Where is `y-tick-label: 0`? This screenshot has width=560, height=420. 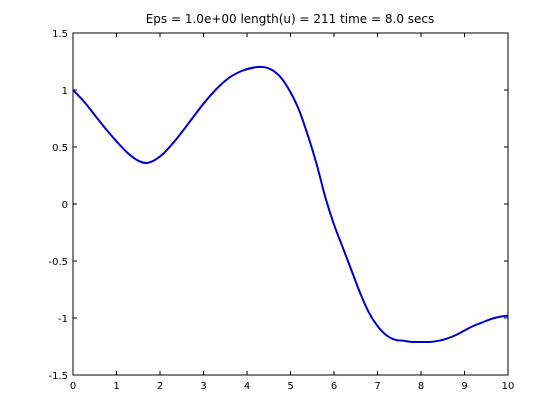
y-tick-label: 0 is located at coordinates (65, 205).